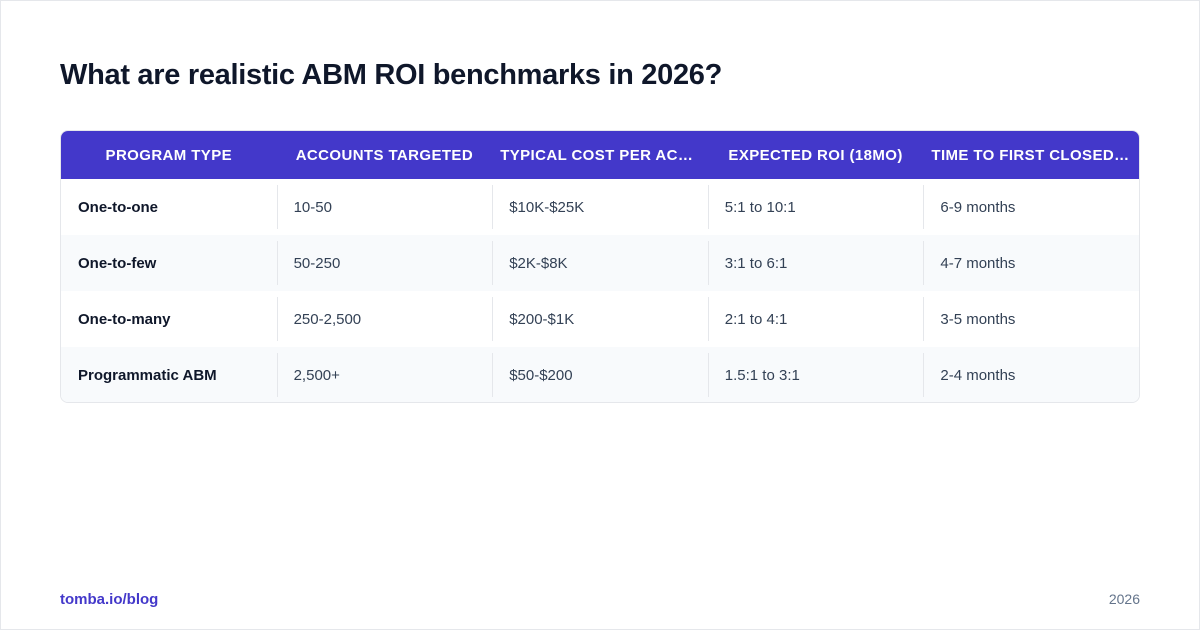  I want to click on cell-time-to-close: 2-4 months, so click(1031, 374).